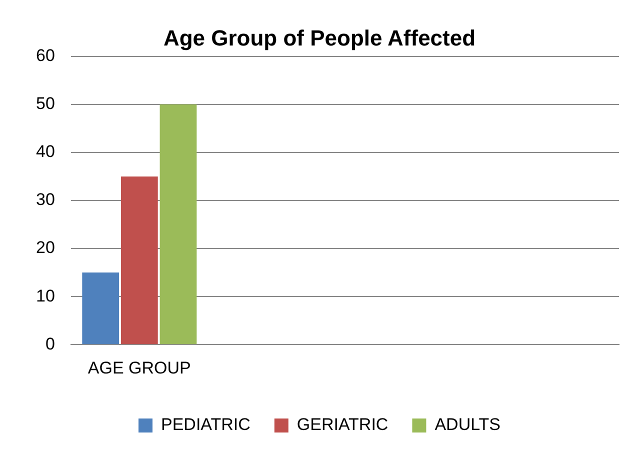 This screenshot has height=474, width=639. I want to click on legend-label: ADULTS, so click(467, 424).